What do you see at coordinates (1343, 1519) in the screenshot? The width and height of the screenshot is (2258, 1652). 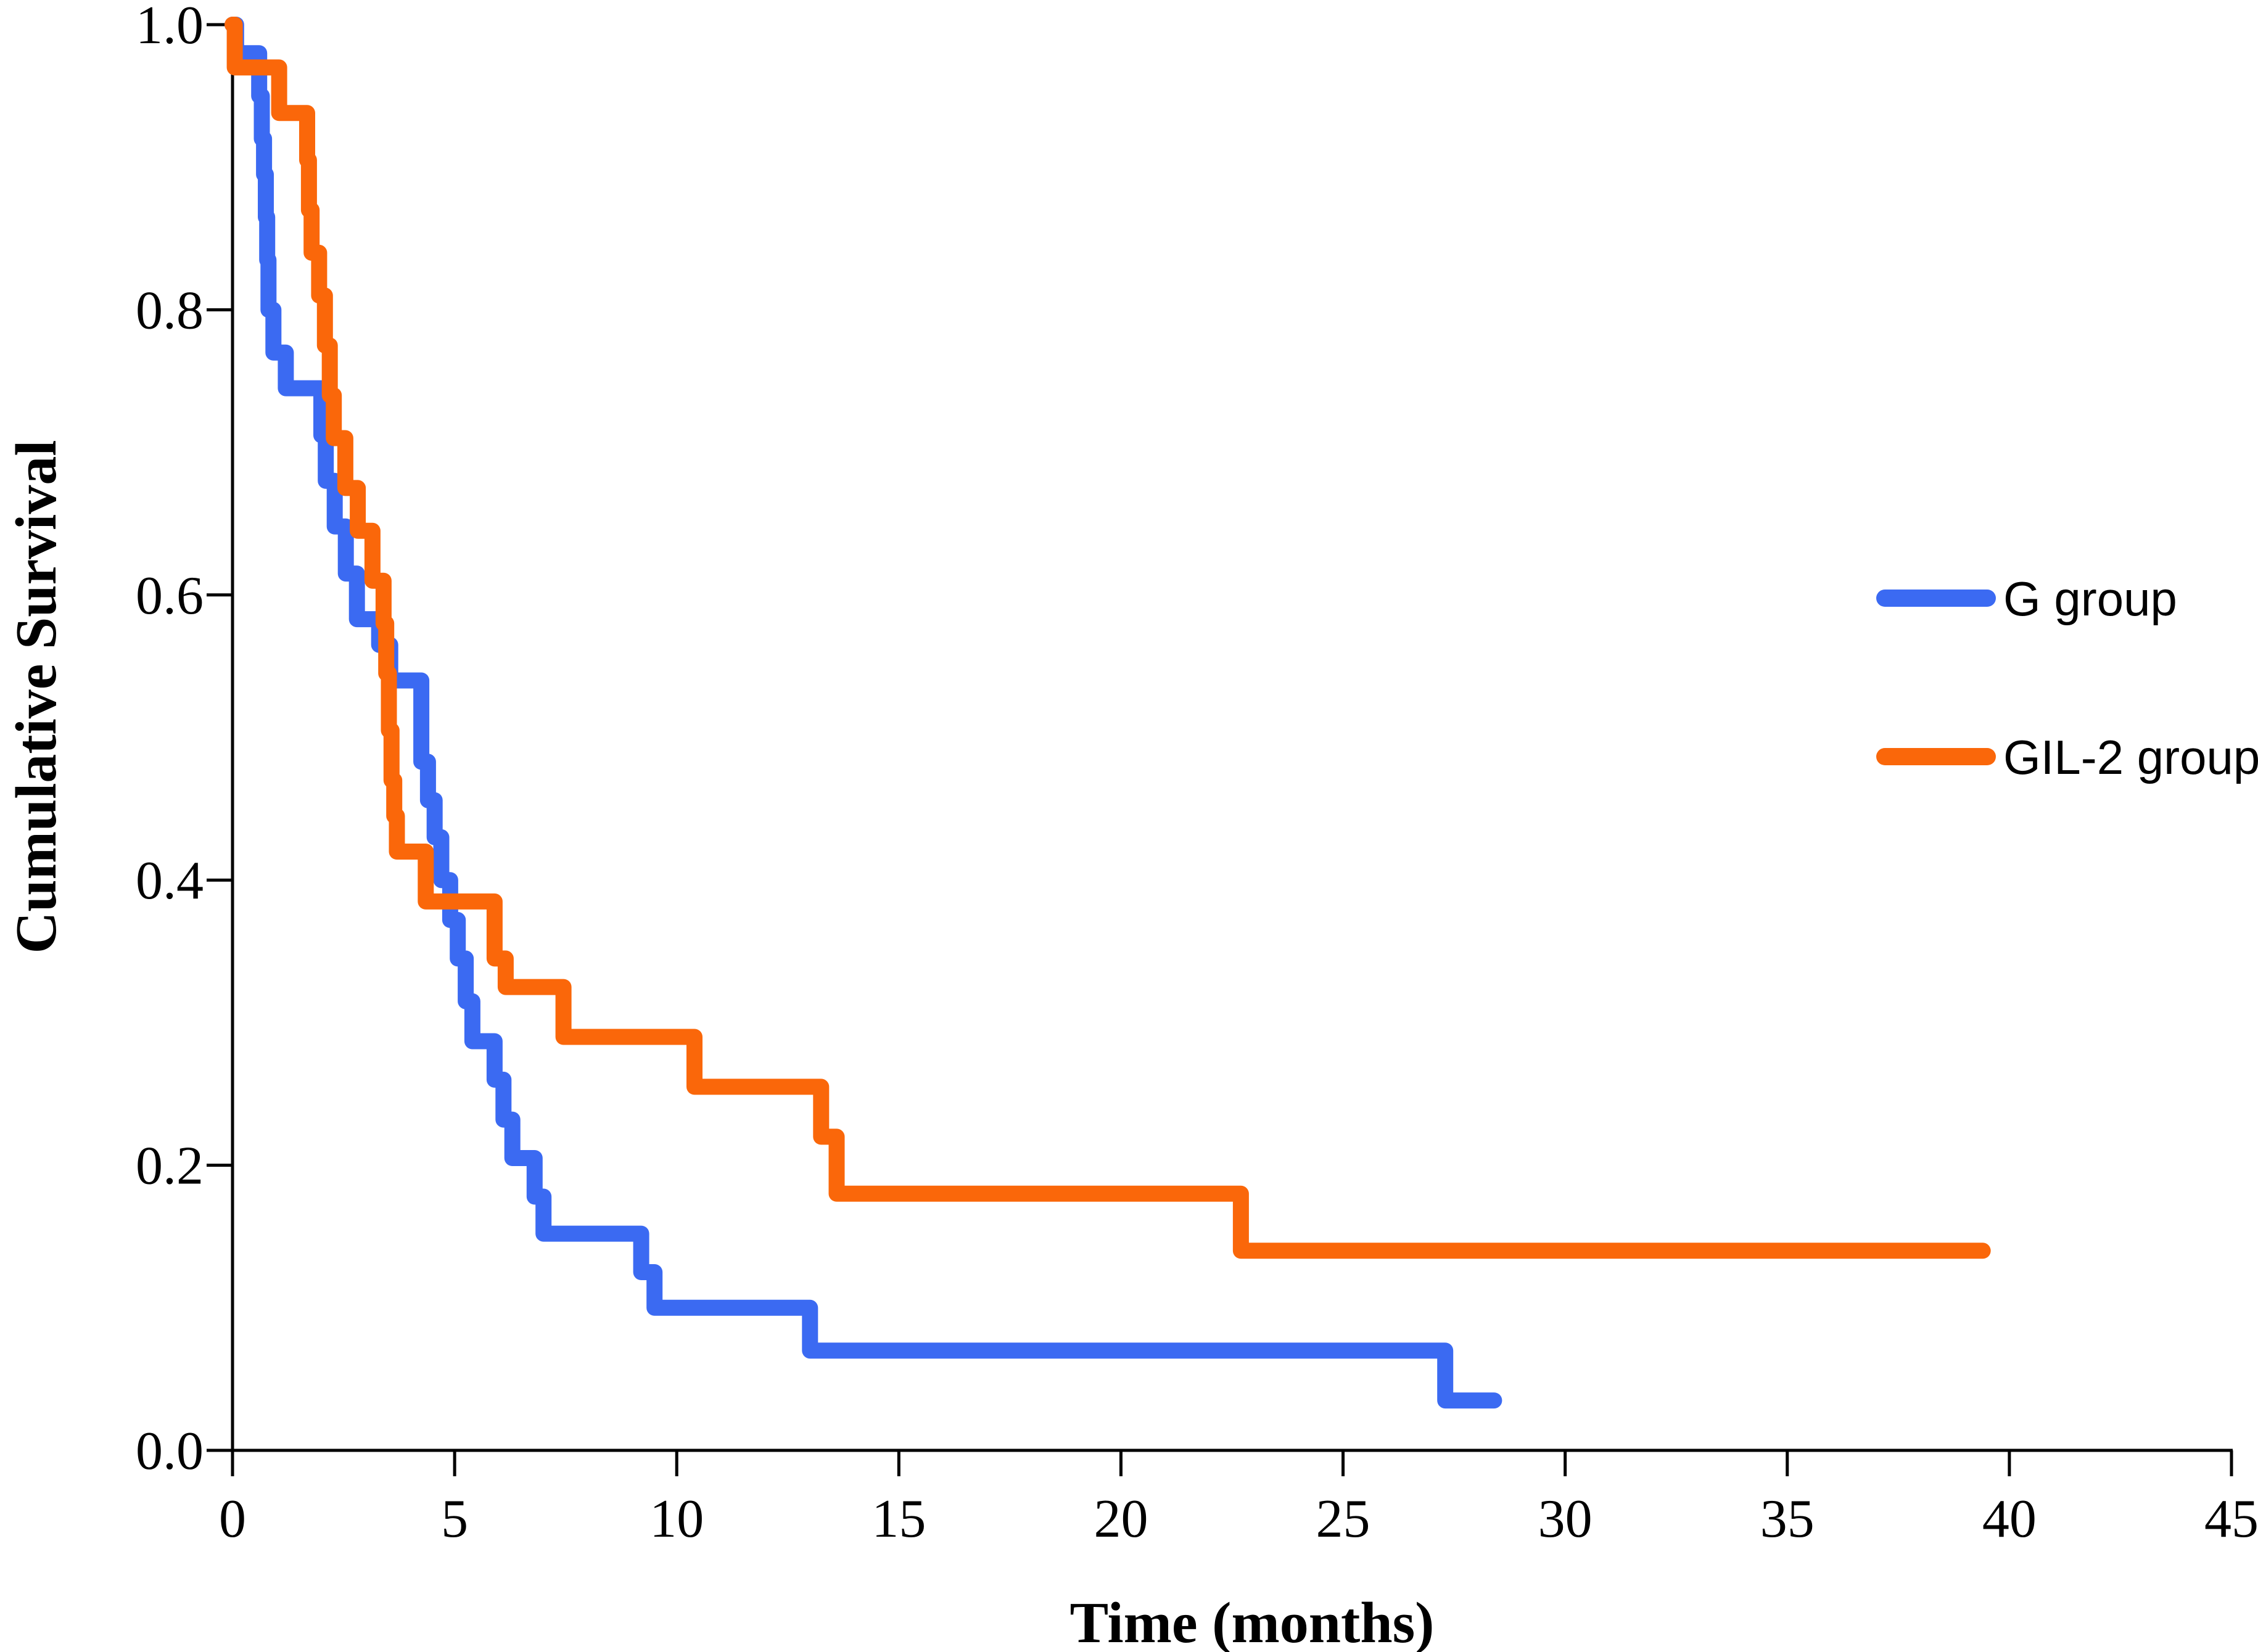 I see `x-tick-label: 25` at bounding box center [1343, 1519].